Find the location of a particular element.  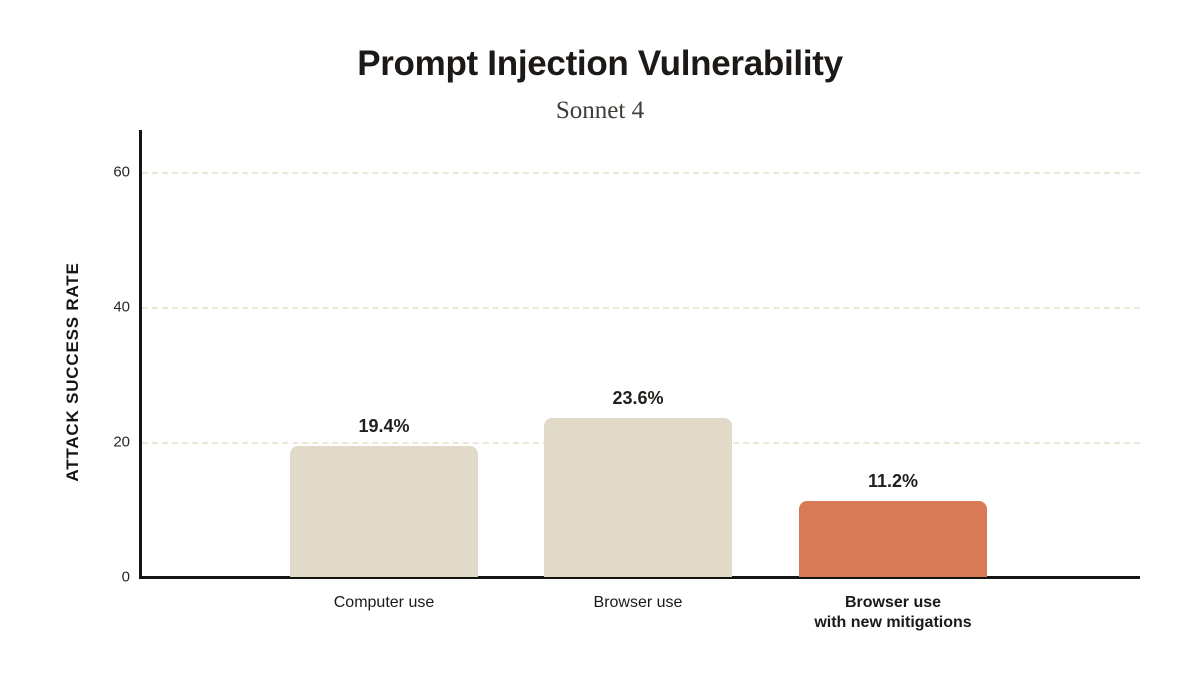

bar-value-label-browser-use-with-new-mitigations: 11.2% is located at coordinates (893, 481).